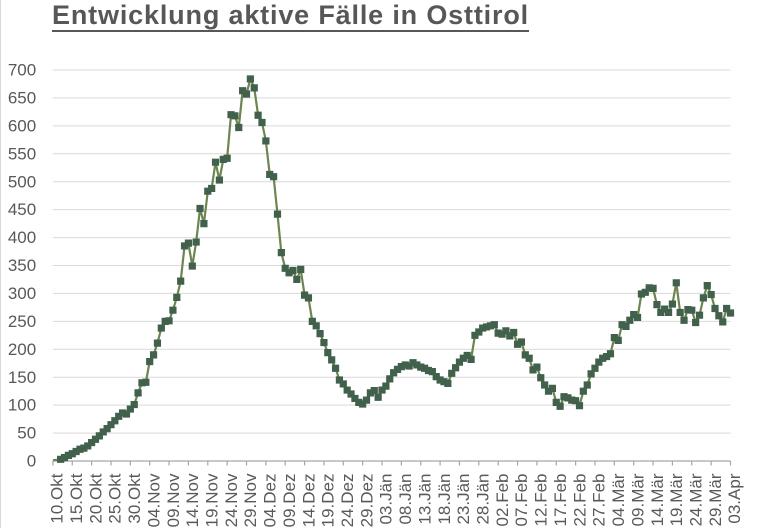 The width and height of the screenshot is (768, 528). Describe the element at coordinates (192, 500) in the screenshot. I see `svg-text: 14.Nov` at that location.